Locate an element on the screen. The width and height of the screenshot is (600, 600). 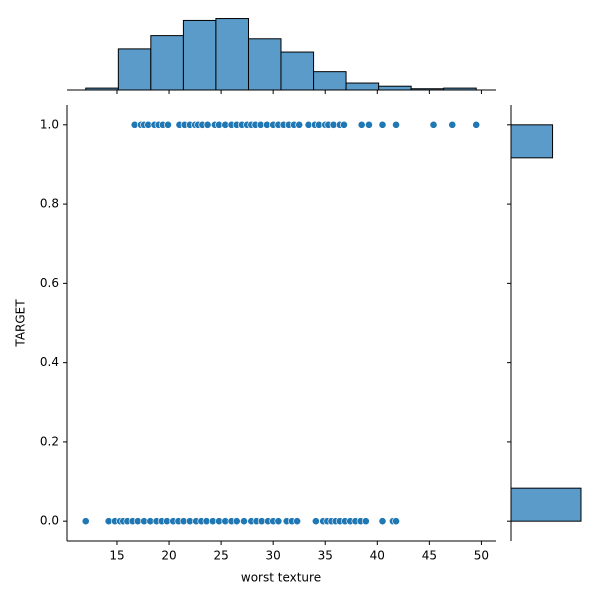
x-tick-label: 30 is located at coordinates (273, 556).